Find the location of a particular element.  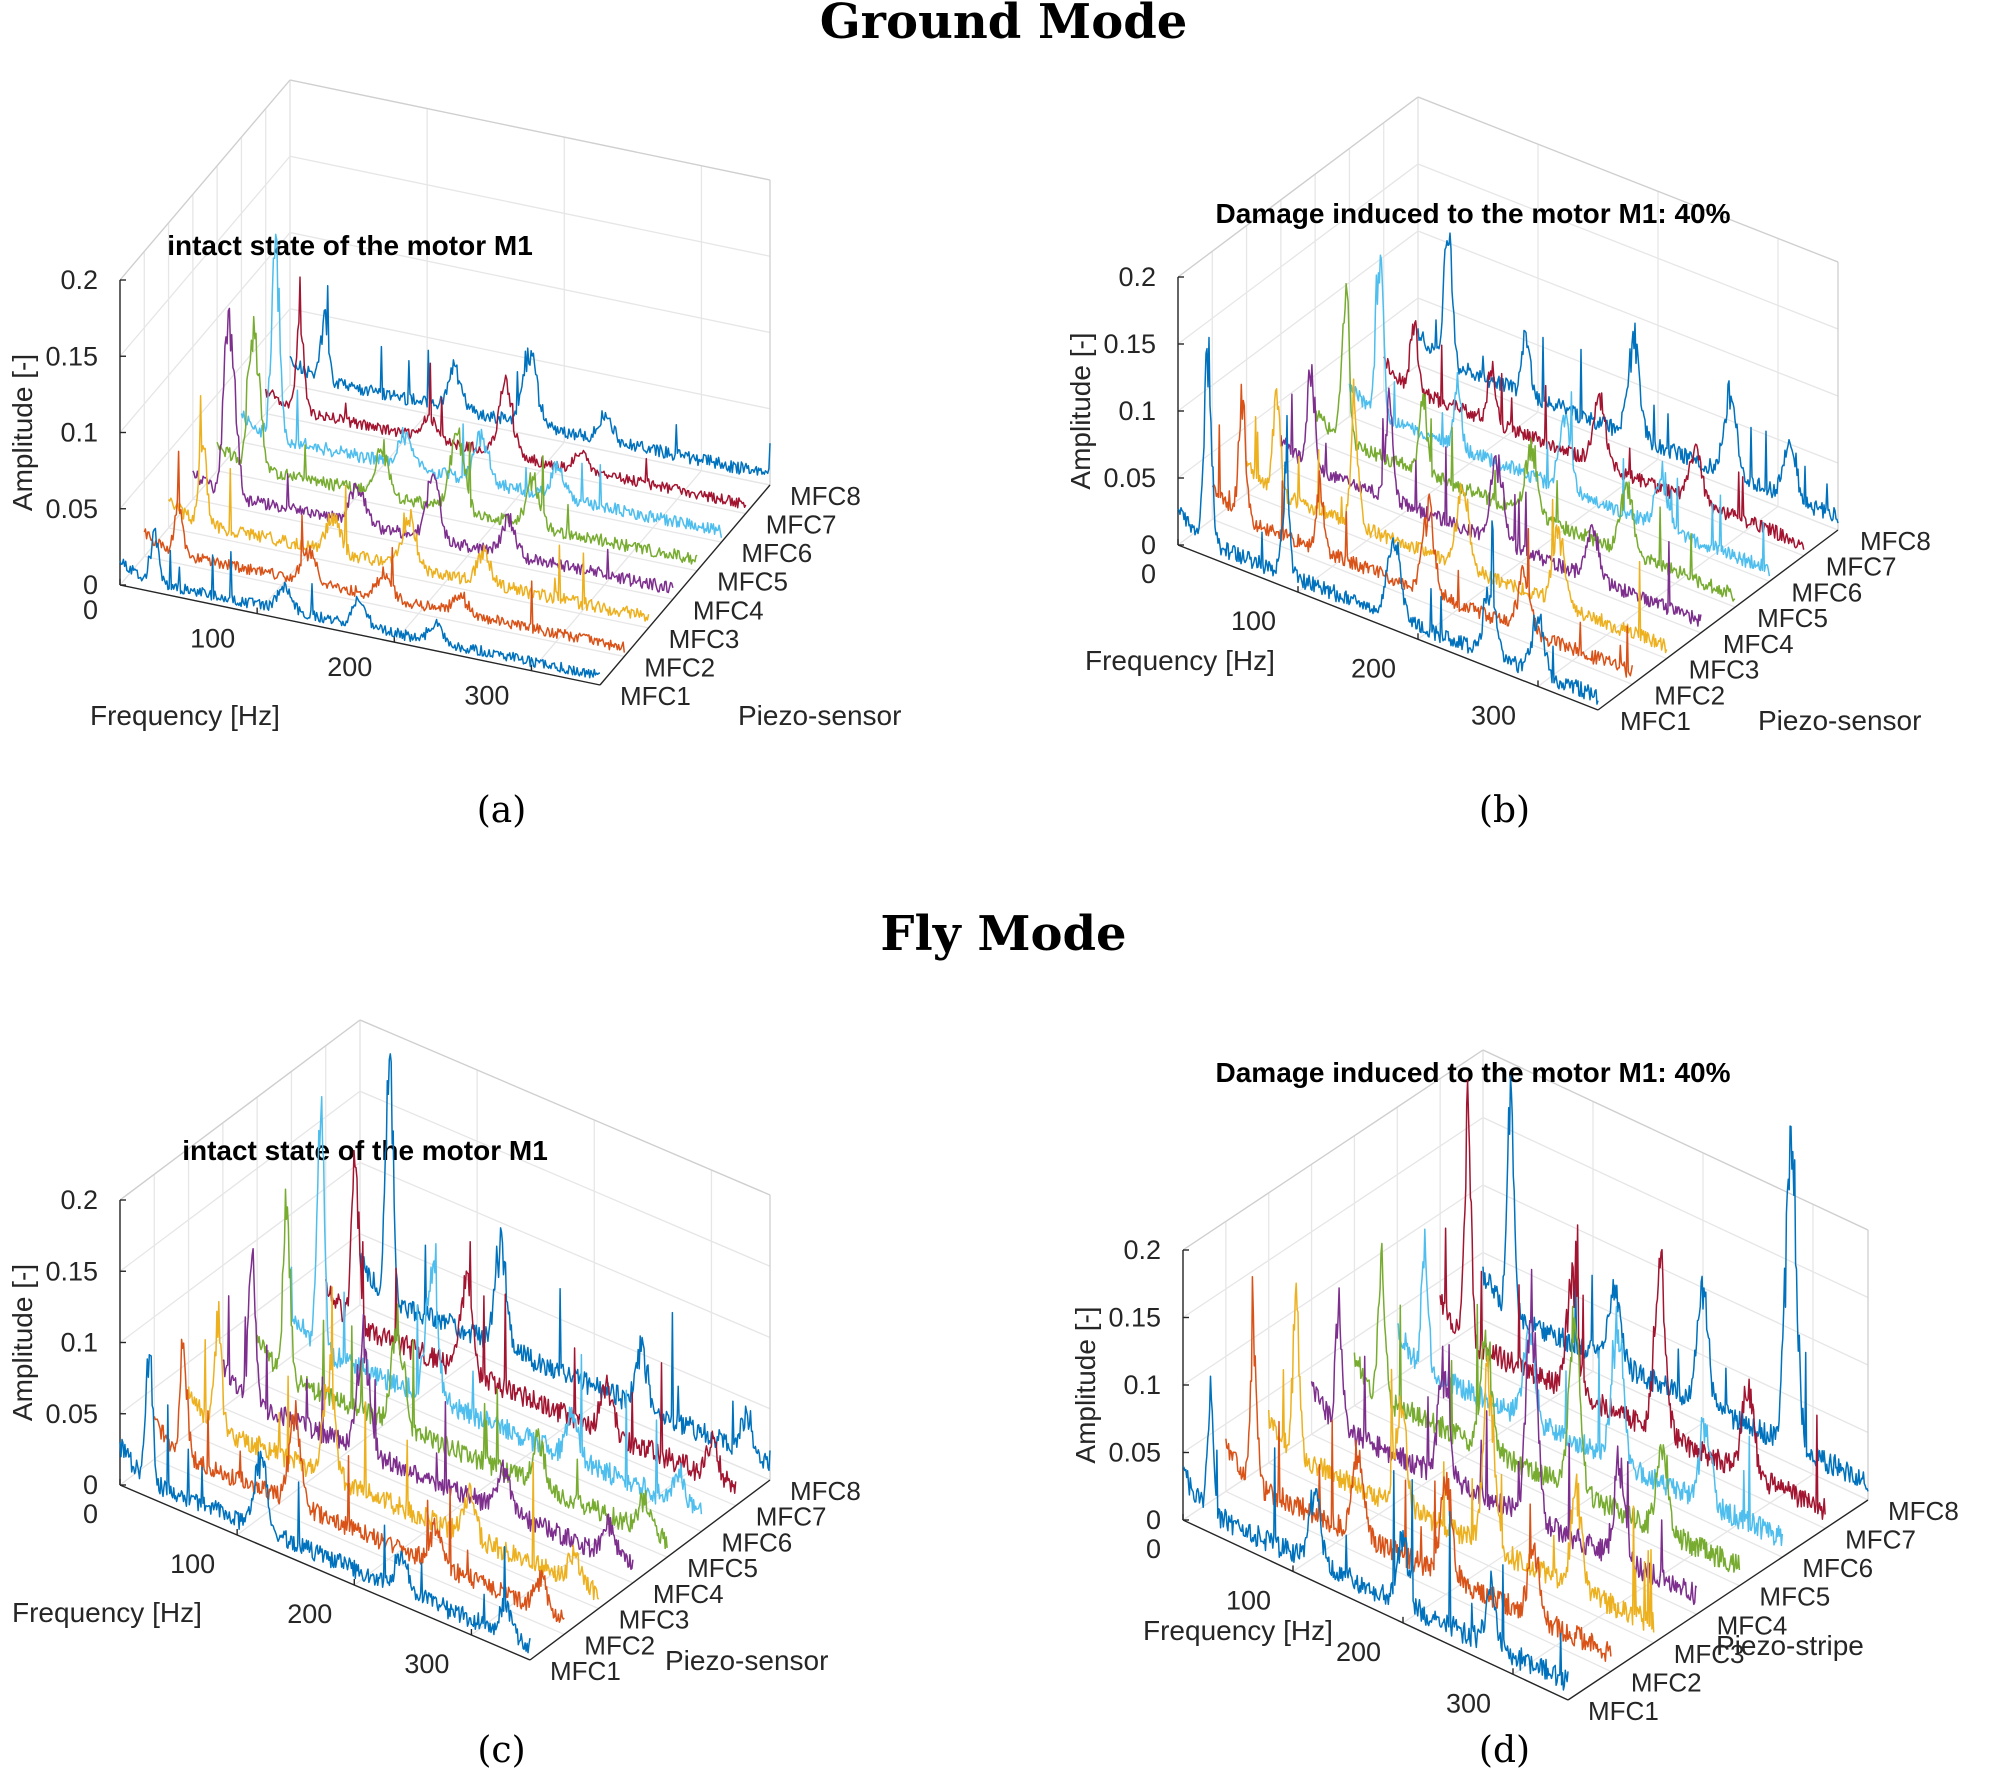

series-line-mfc5 is located at coordinates (1525, 442).